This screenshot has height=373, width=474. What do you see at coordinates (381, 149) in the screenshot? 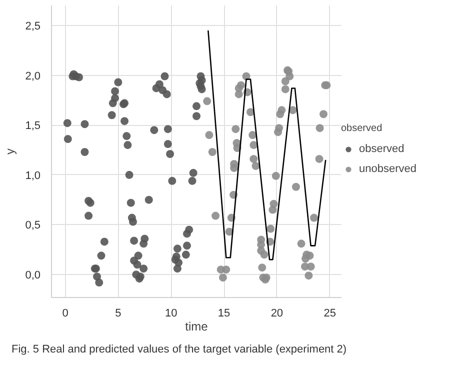
I see `legend-label: observed` at bounding box center [381, 149].